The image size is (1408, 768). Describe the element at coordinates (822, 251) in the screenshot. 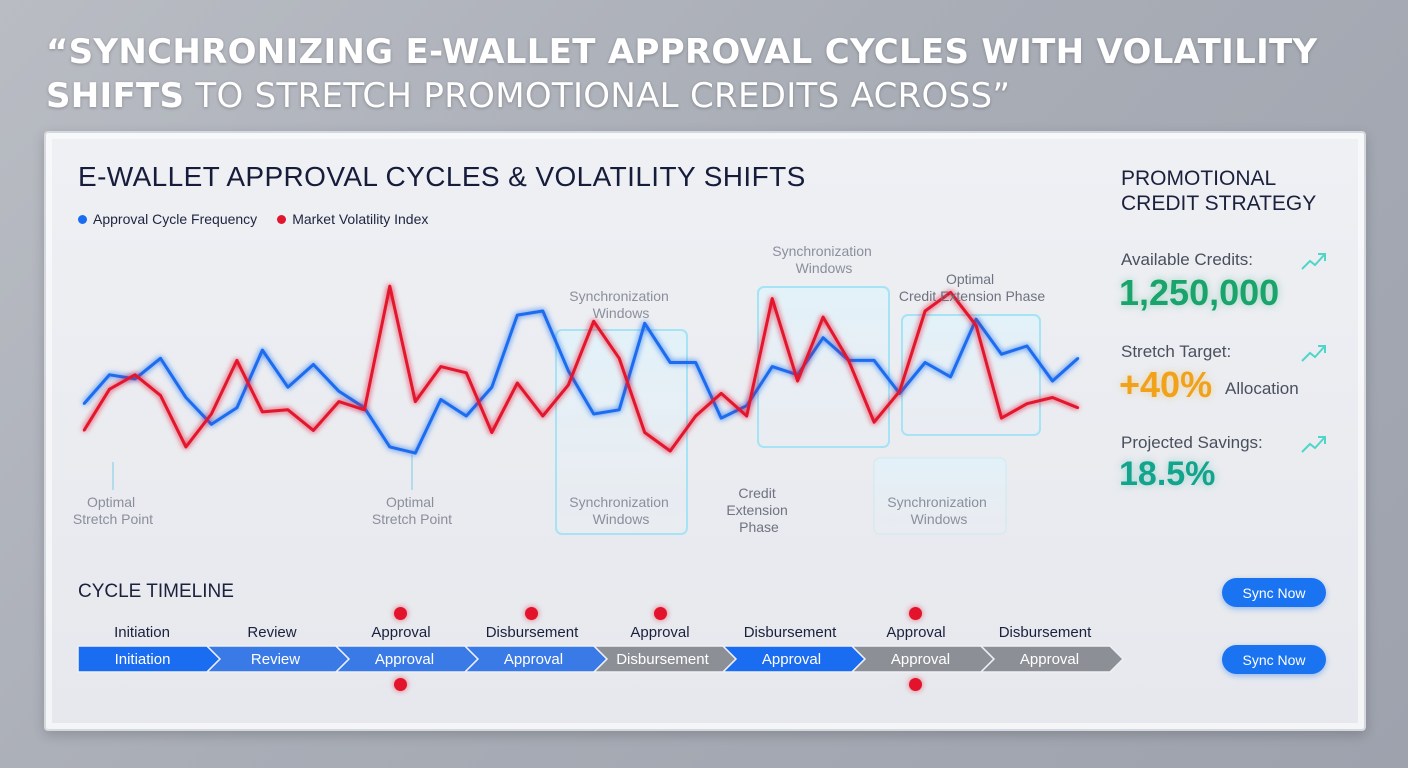

I see `annotation-sync-3-line1: Synchronization` at that location.